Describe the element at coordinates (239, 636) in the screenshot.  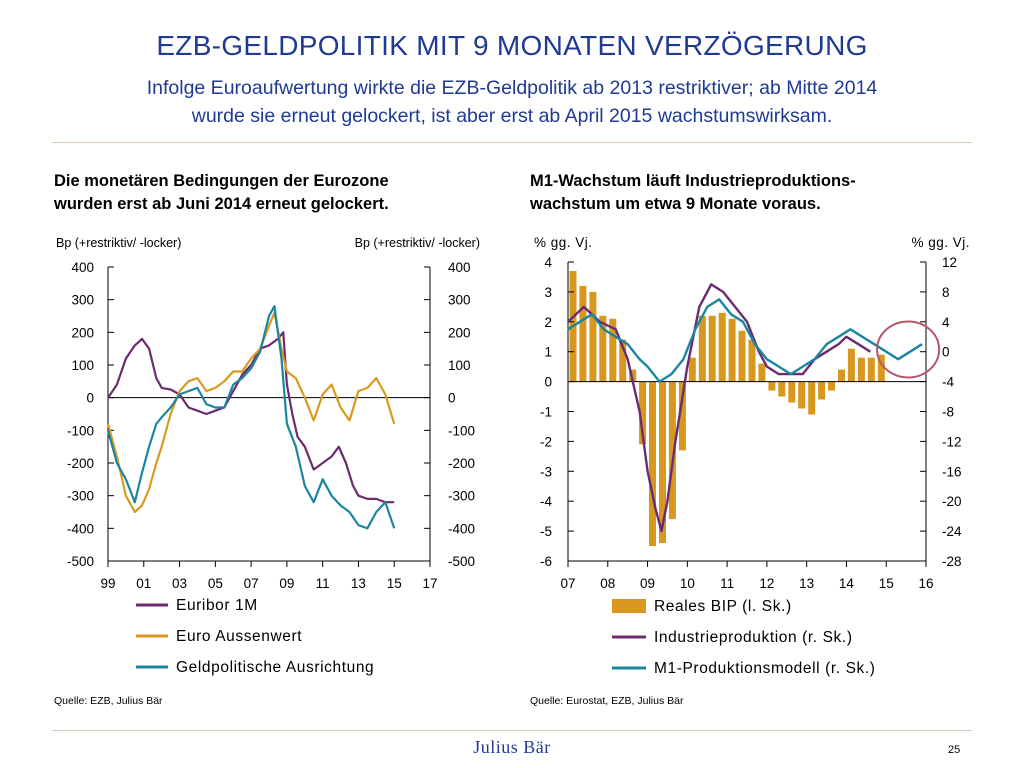
I see `legend-label-1: Euro Aussenwert` at that location.